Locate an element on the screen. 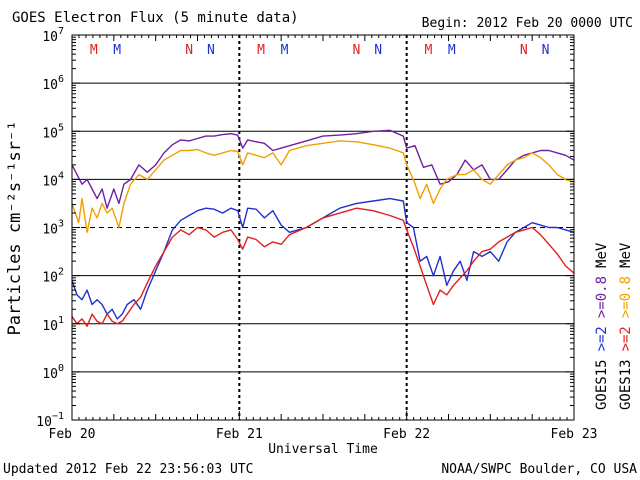 The height and width of the screenshot is (480, 640). event-marker-3: N is located at coordinates (211, 50).